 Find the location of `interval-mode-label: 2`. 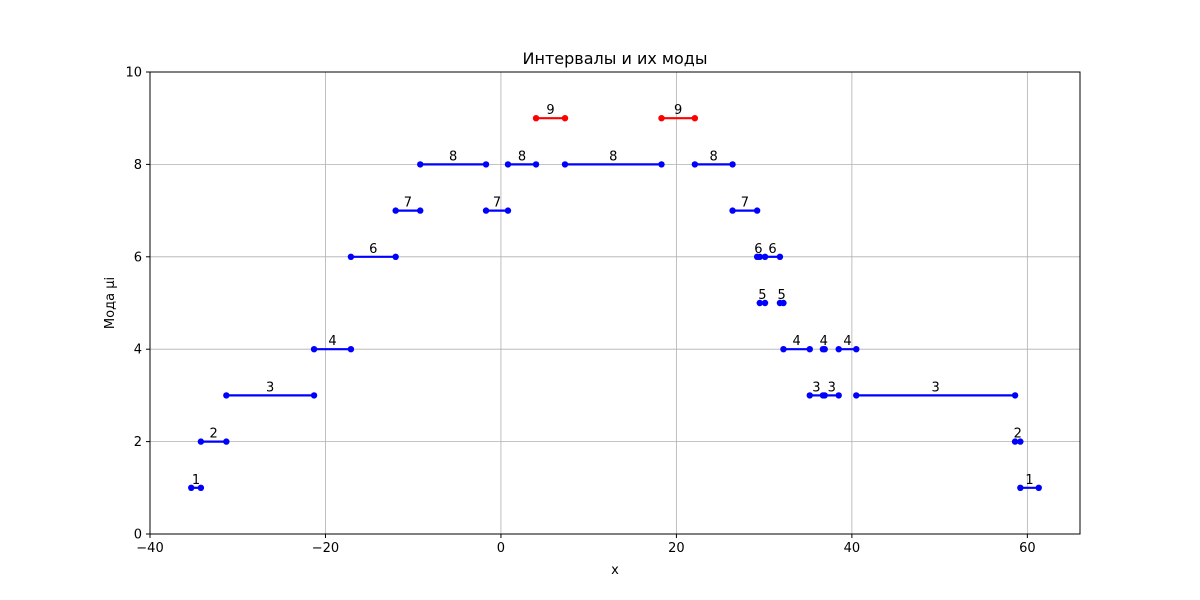

interval-mode-label: 2 is located at coordinates (1018, 434).